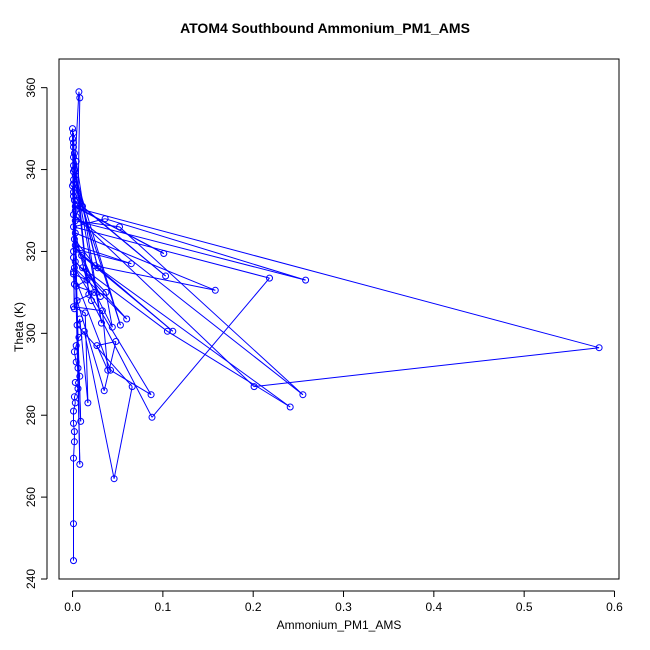 This screenshot has width=650, height=650. What do you see at coordinates (31, 497) in the screenshot?
I see `y-tick-label: 260` at bounding box center [31, 497].